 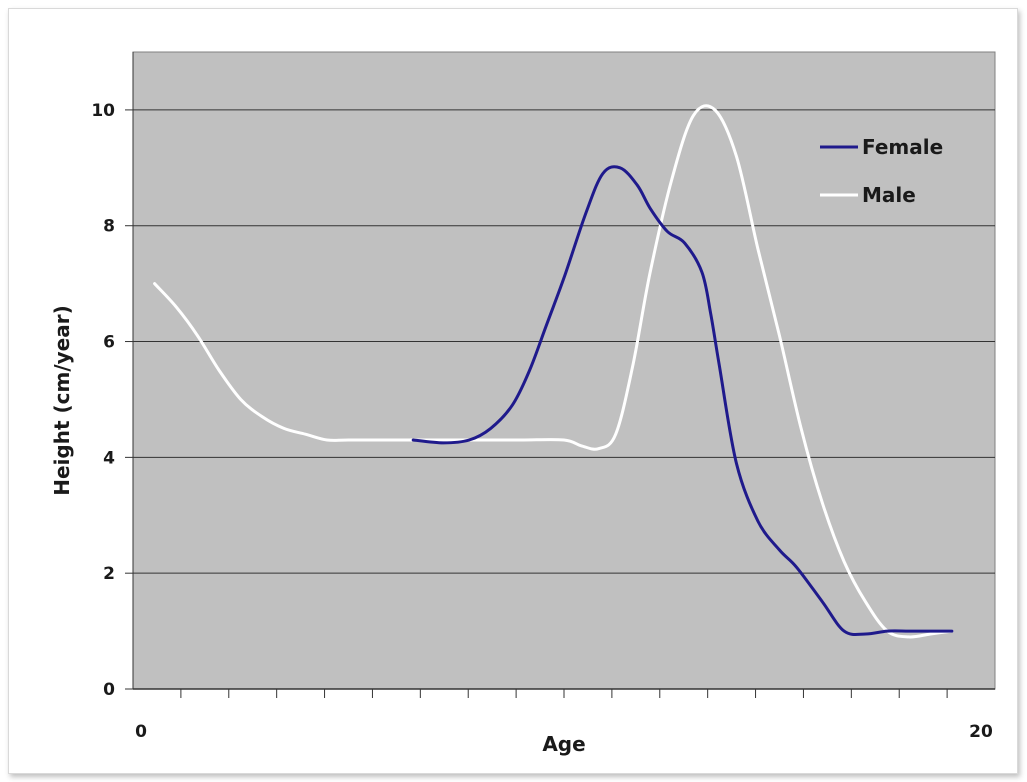 I want to click on y-tick-label: 10, so click(x=103, y=111).